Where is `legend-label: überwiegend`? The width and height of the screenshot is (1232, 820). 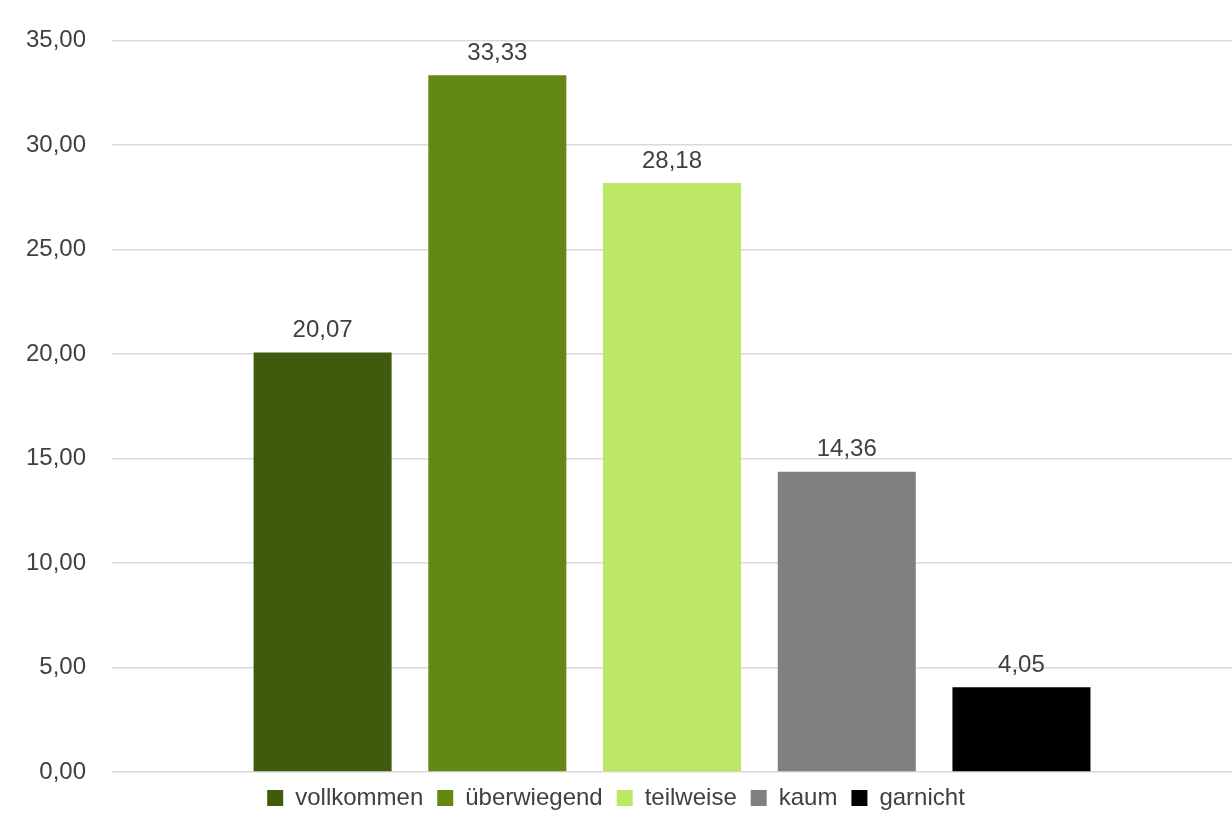
legend-label: überwiegend is located at coordinates (534, 796).